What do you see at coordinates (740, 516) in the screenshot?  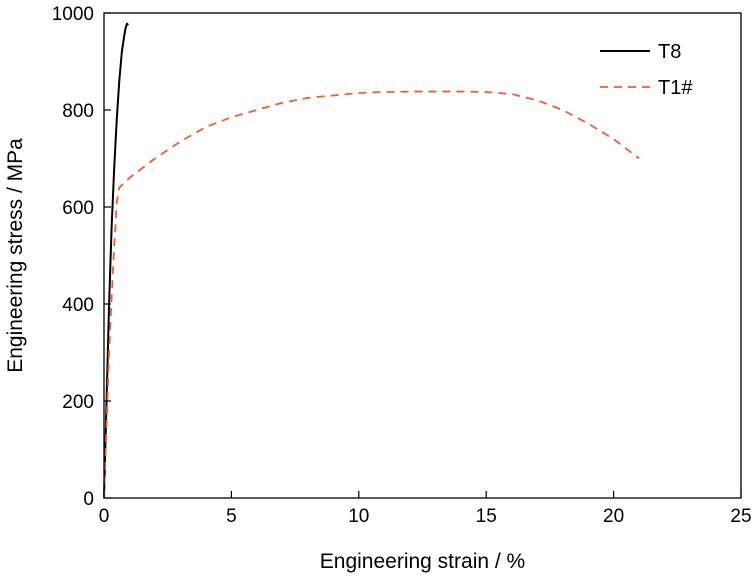 I see `x-tick-label: 25` at bounding box center [740, 516].